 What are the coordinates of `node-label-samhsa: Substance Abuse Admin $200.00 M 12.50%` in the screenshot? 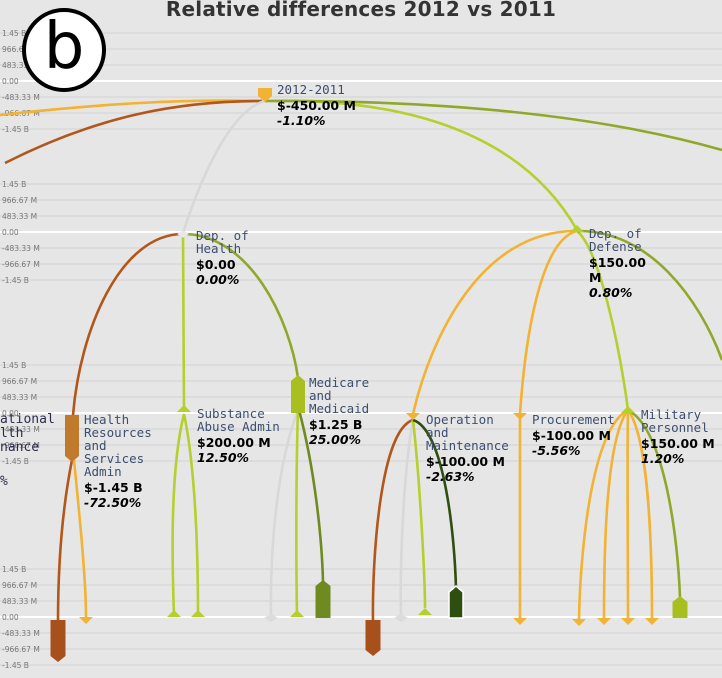 It's located at (239, 436).